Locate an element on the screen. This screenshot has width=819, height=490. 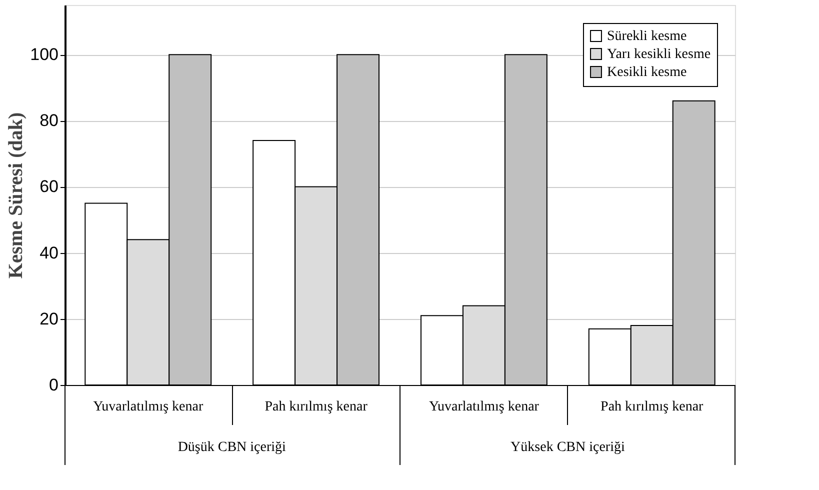
legend-label: Sürekli kesme is located at coordinates (647, 36).